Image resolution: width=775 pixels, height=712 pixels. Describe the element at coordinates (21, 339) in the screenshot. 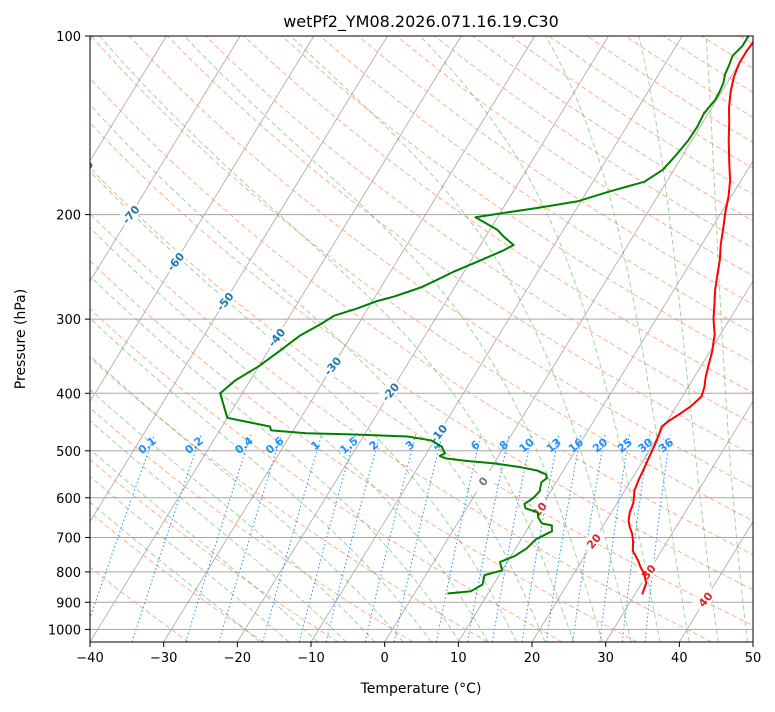

I see `y-axis-label: Pressure (hPa)` at that location.